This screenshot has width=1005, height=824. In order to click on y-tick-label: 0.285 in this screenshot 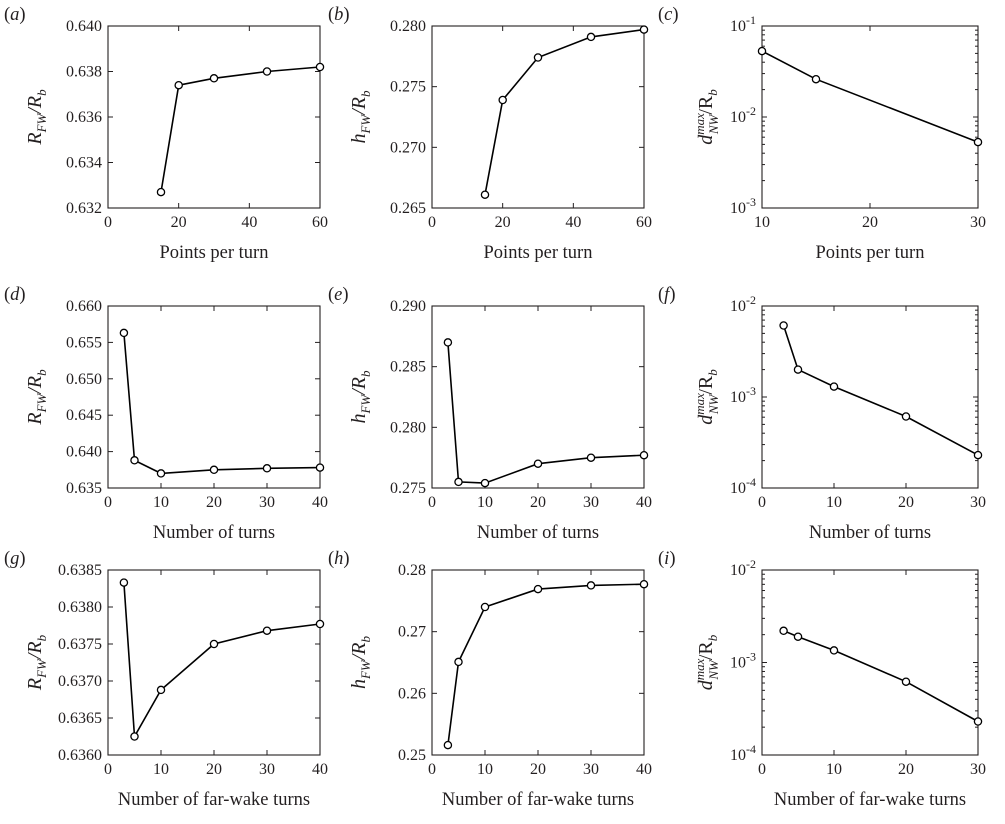, I will do `click(408, 367)`.